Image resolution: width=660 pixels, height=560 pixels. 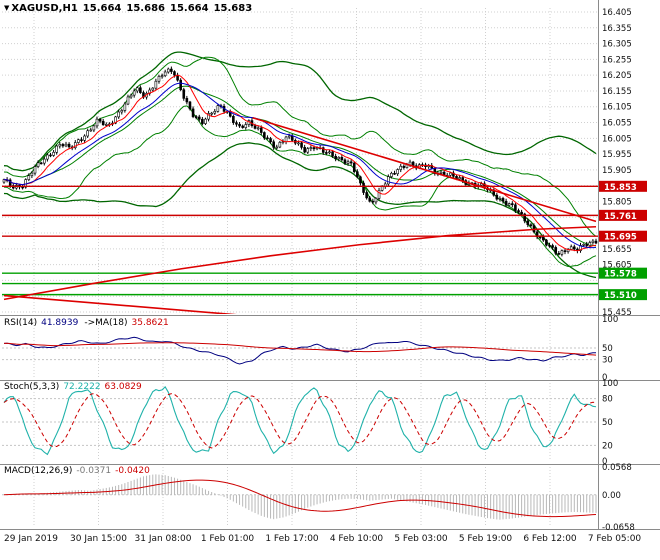 I want to click on svg-text: 15.655, so click(x=617, y=250).